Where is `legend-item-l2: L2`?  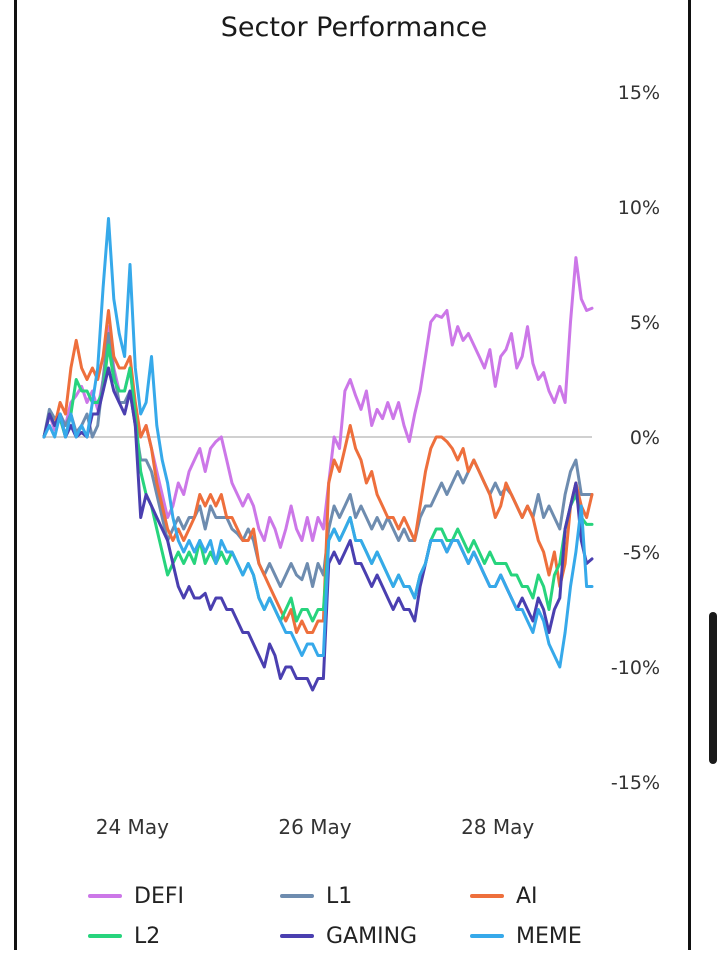
legend-item-l2: L2 is located at coordinates (124, 936).